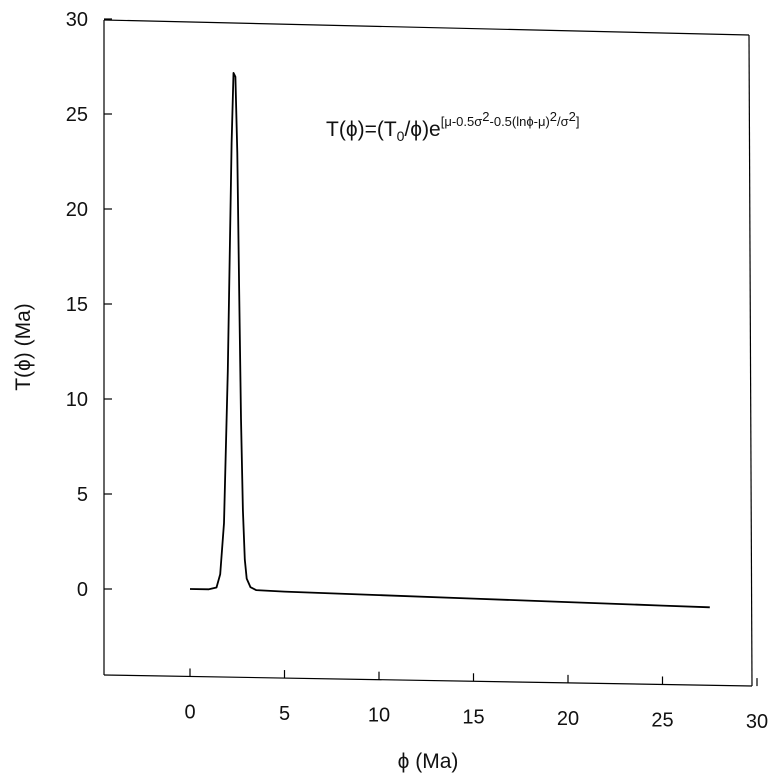  I want to click on y-tick-label: 25, so click(77, 115).